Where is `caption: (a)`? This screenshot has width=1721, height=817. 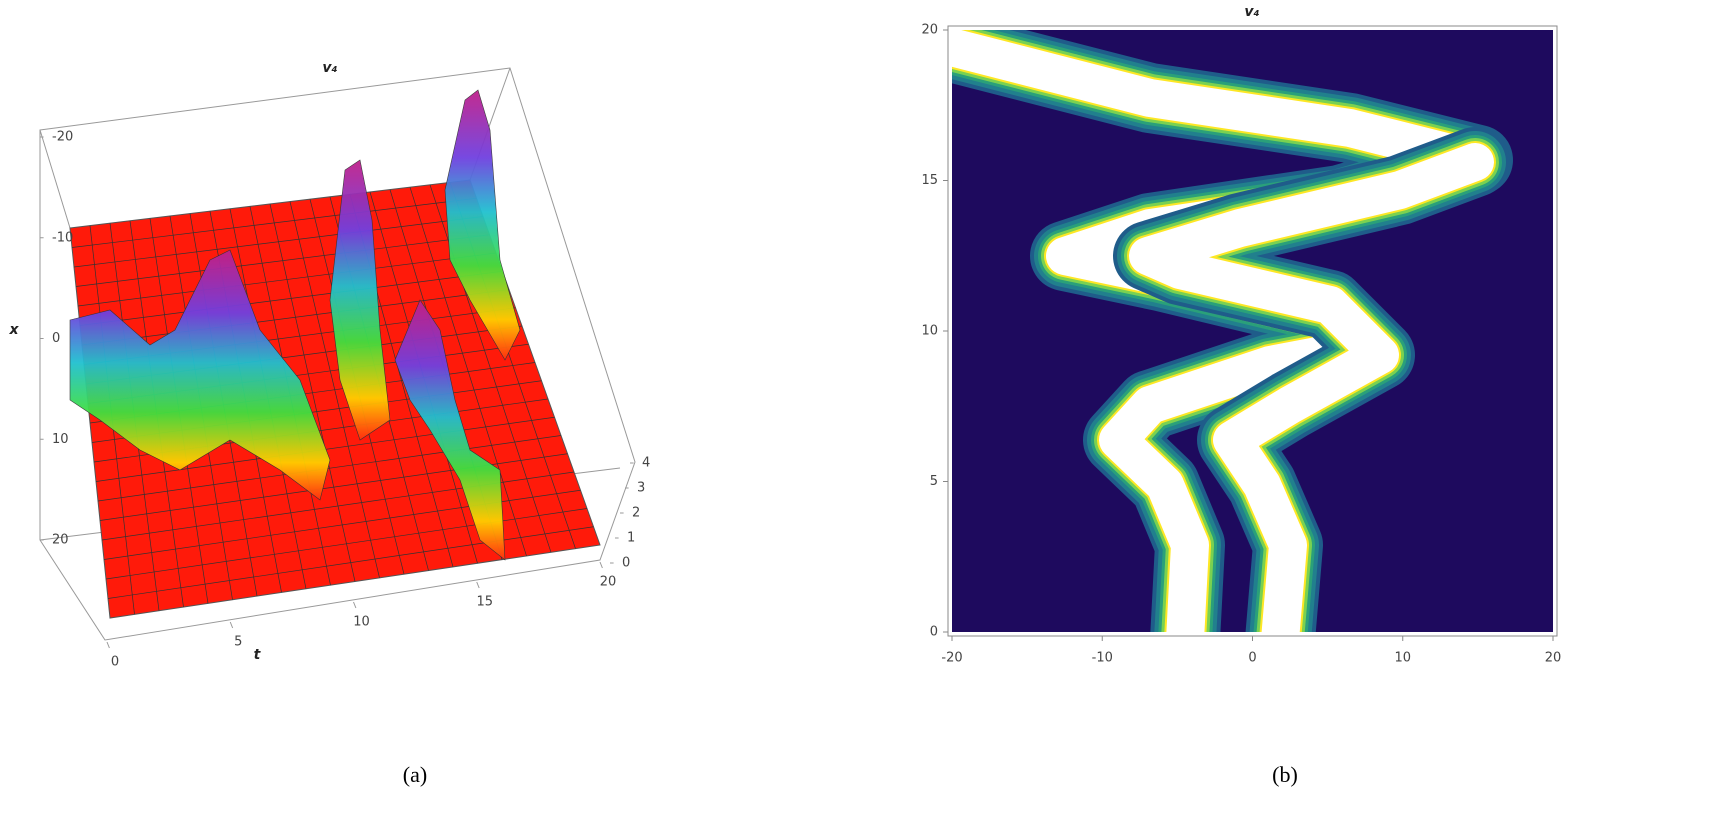 caption: (a) is located at coordinates (415, 774).